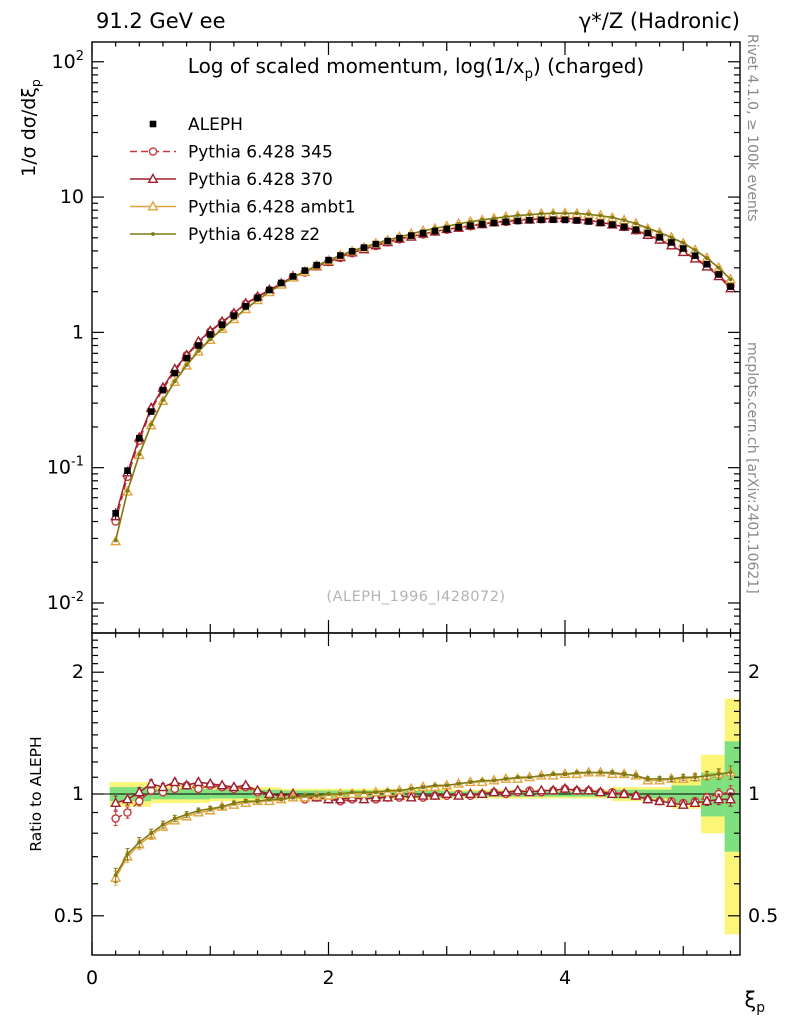 The image size is (786, 1024). I want to click on y-axis-label-ratio: Ratio to ALEPH, so click(36, 794).